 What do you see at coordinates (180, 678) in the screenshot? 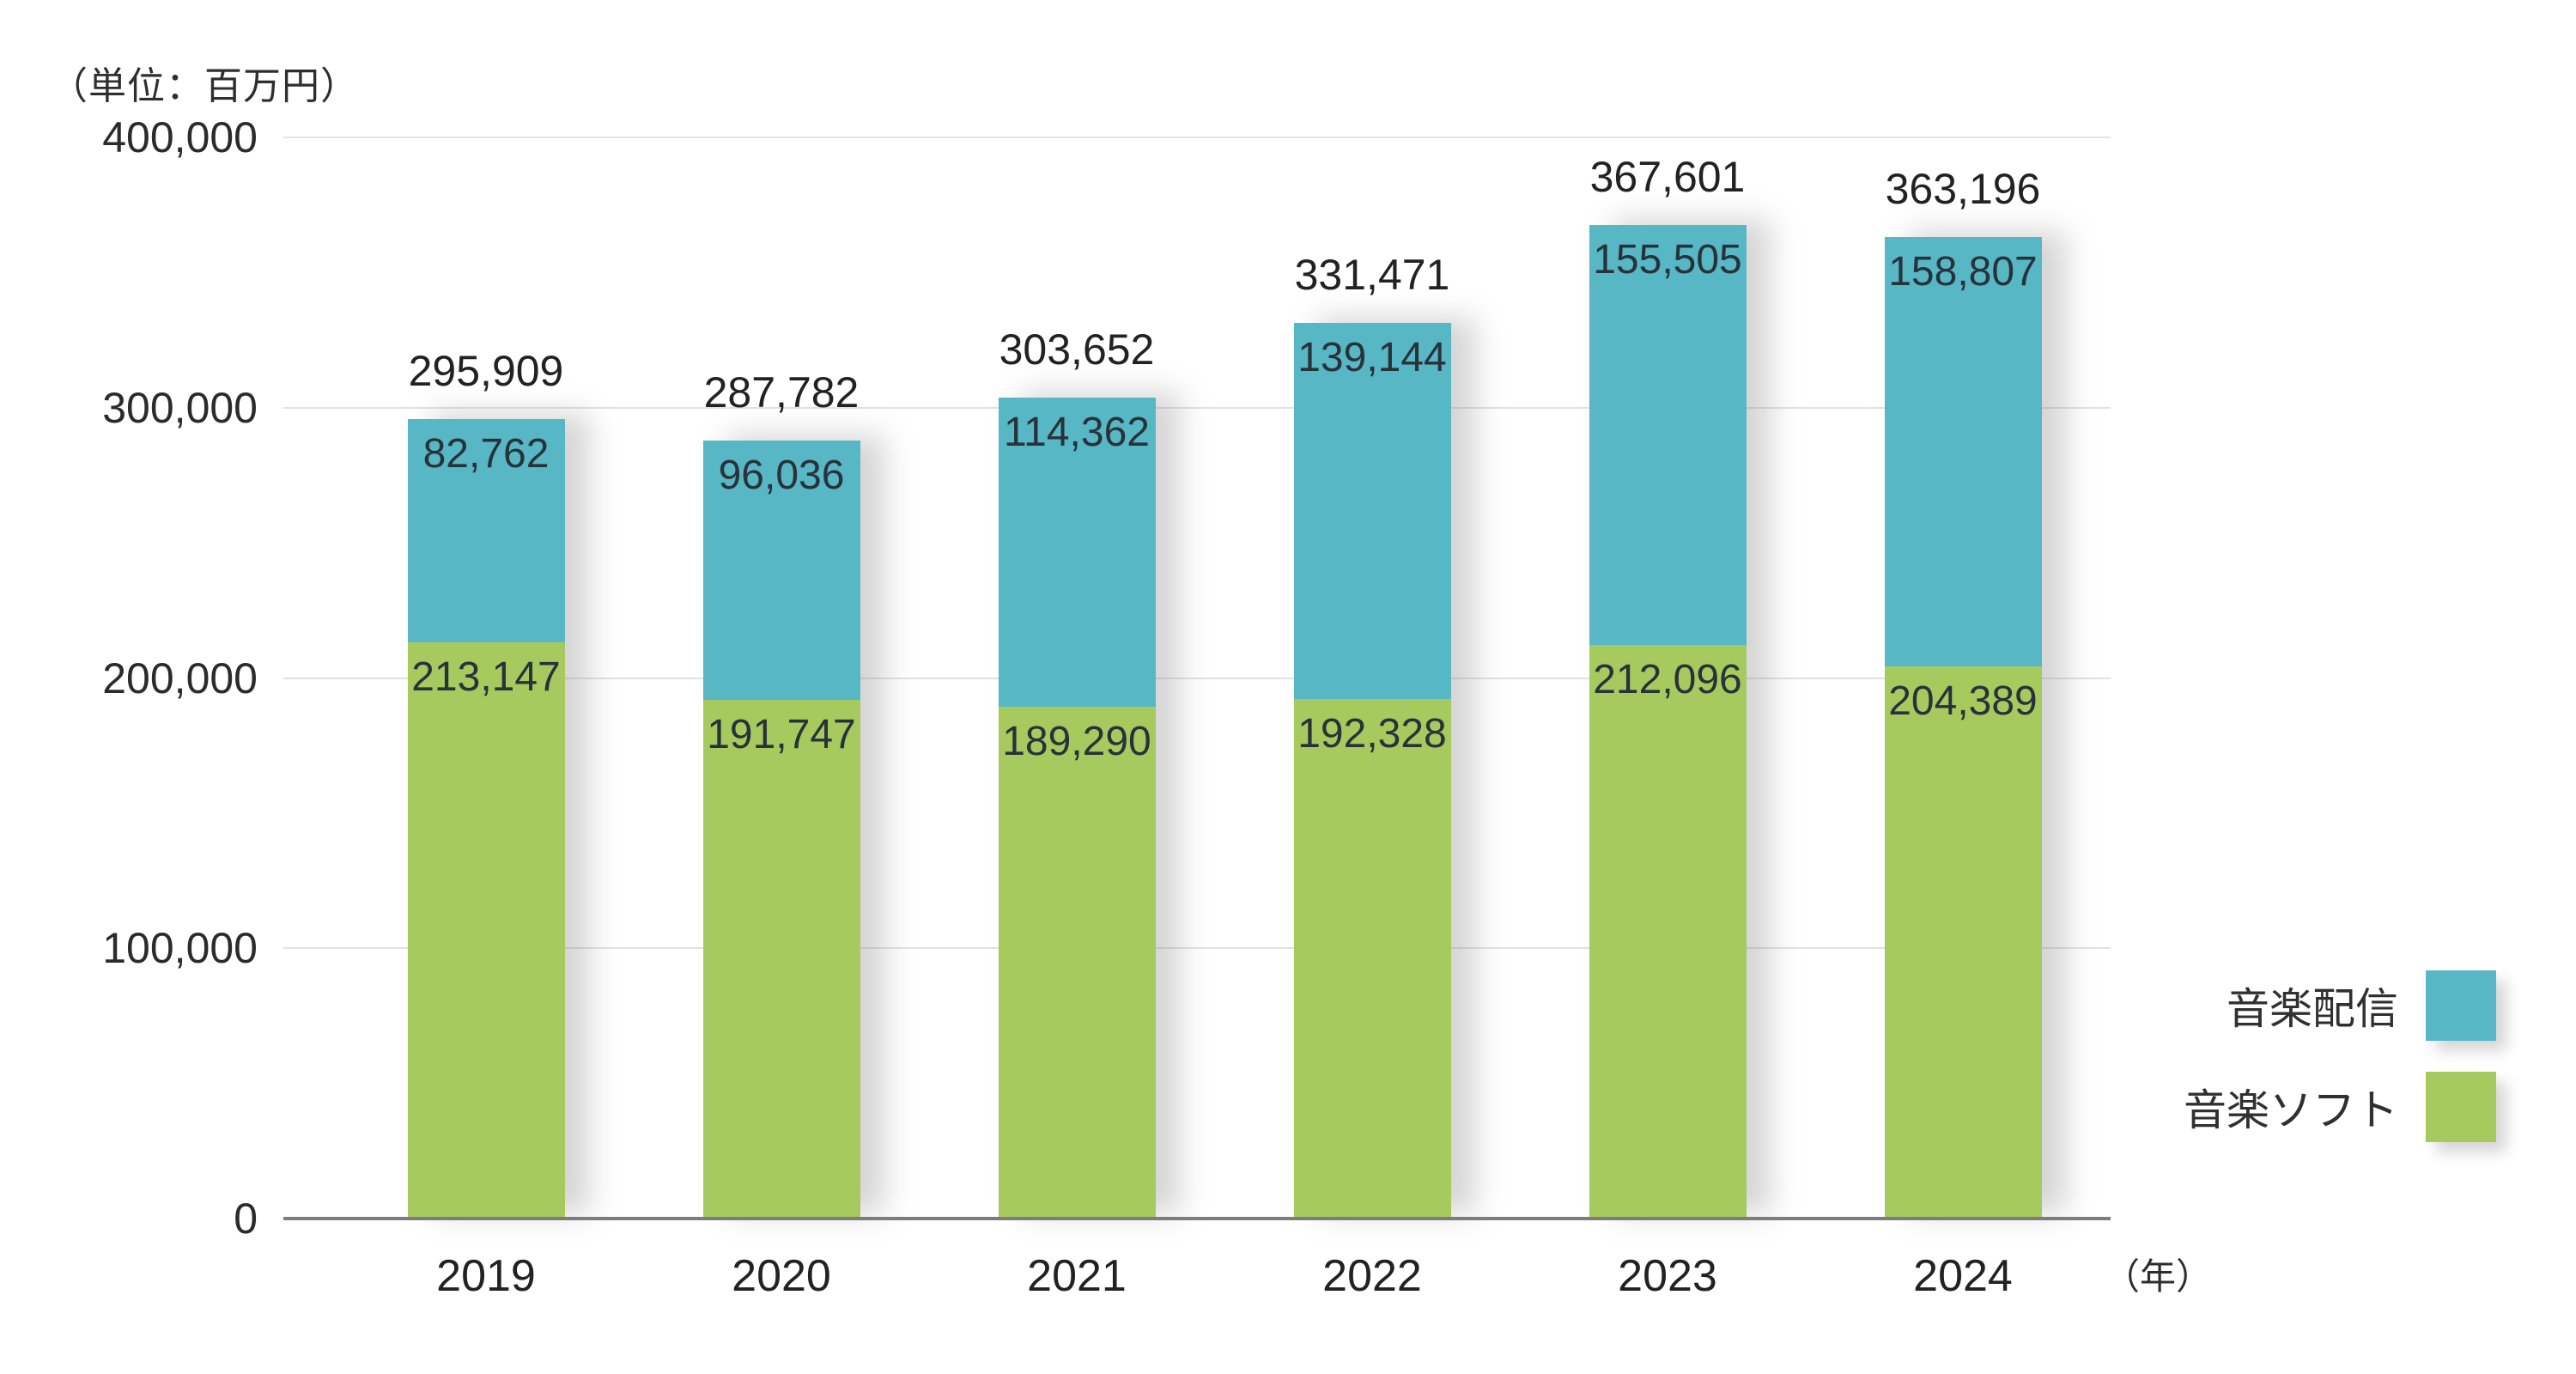
I see `y-tick-label: 200,000` at bounding box center [180, 678].